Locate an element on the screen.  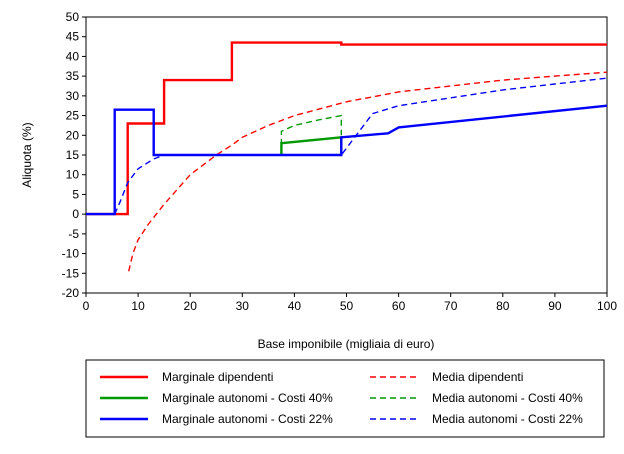
legend-frame is located at coordinates (345, 398).